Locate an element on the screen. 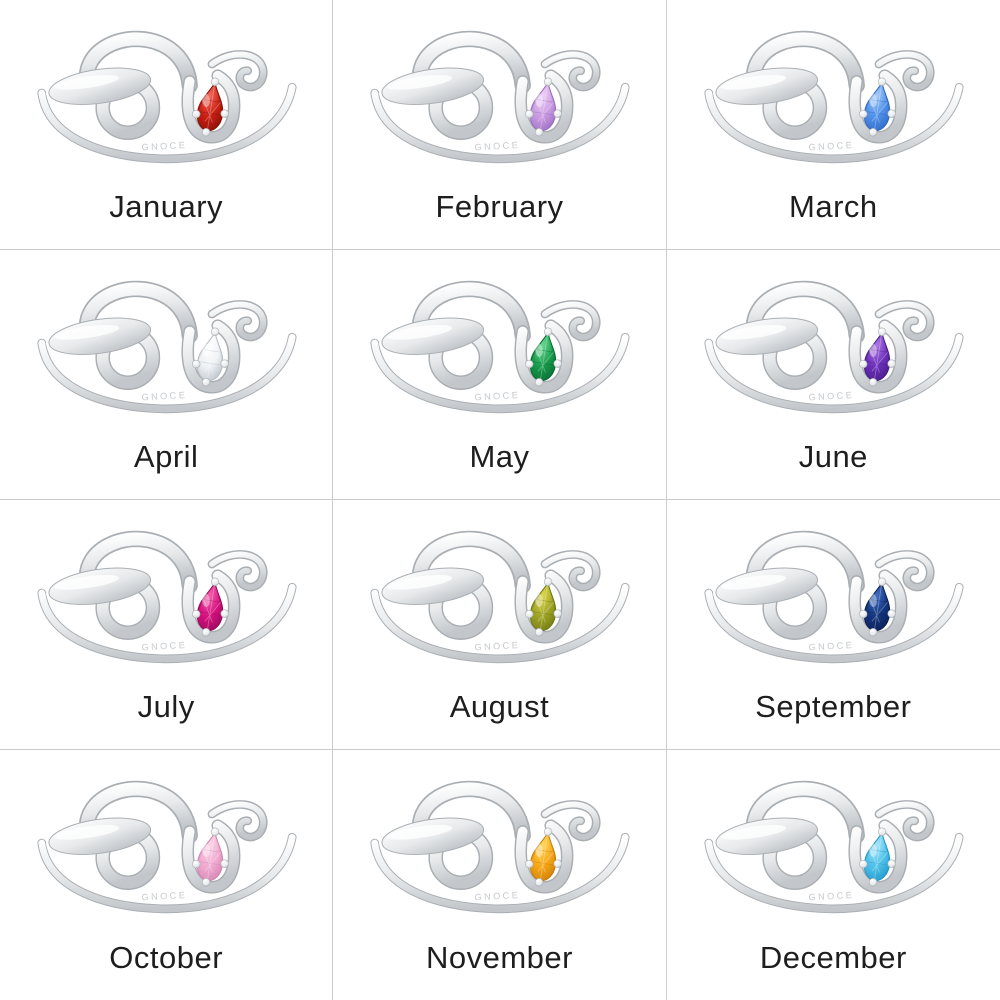 This screenshot has width=1000, height=1000. ring-card-june: GNOCE June is located at coordinates (833, 375).